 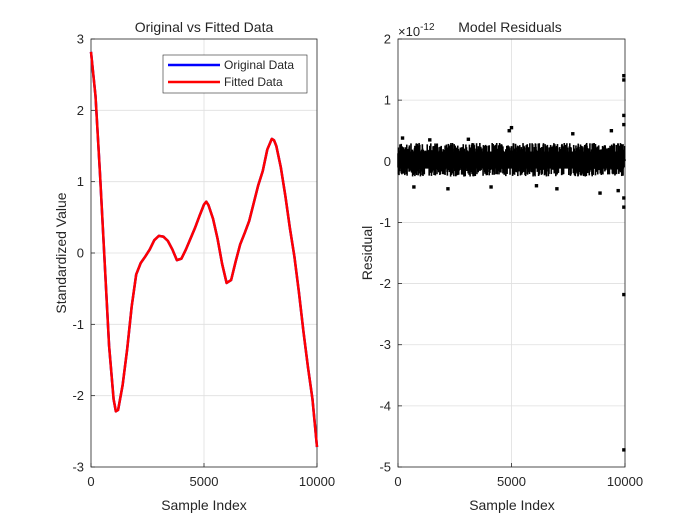 I want to click on left-ytick-label: -3, so click(x=78, y=467).